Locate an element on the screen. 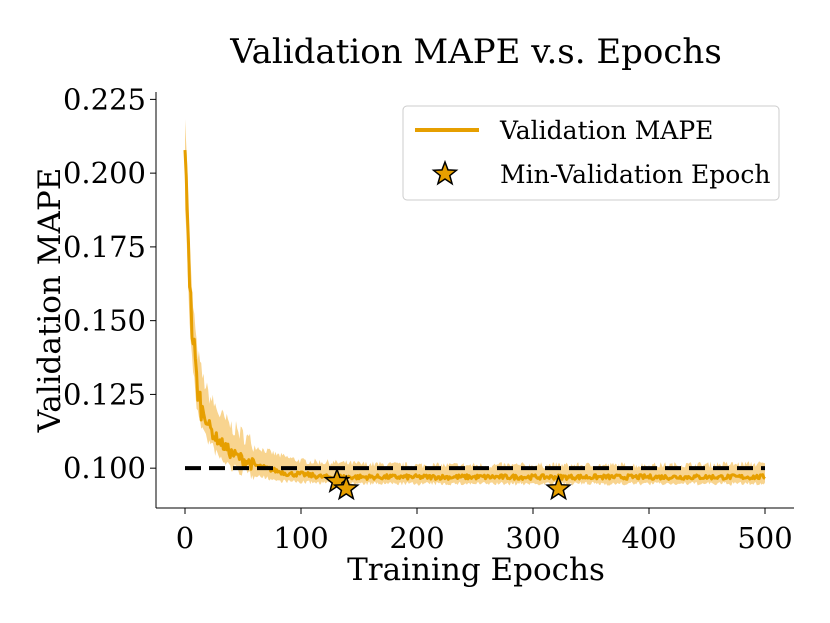 This screenshot has height=623, width=830. y-axis-label: Validation MAPE is located at coordinates (50, 301).